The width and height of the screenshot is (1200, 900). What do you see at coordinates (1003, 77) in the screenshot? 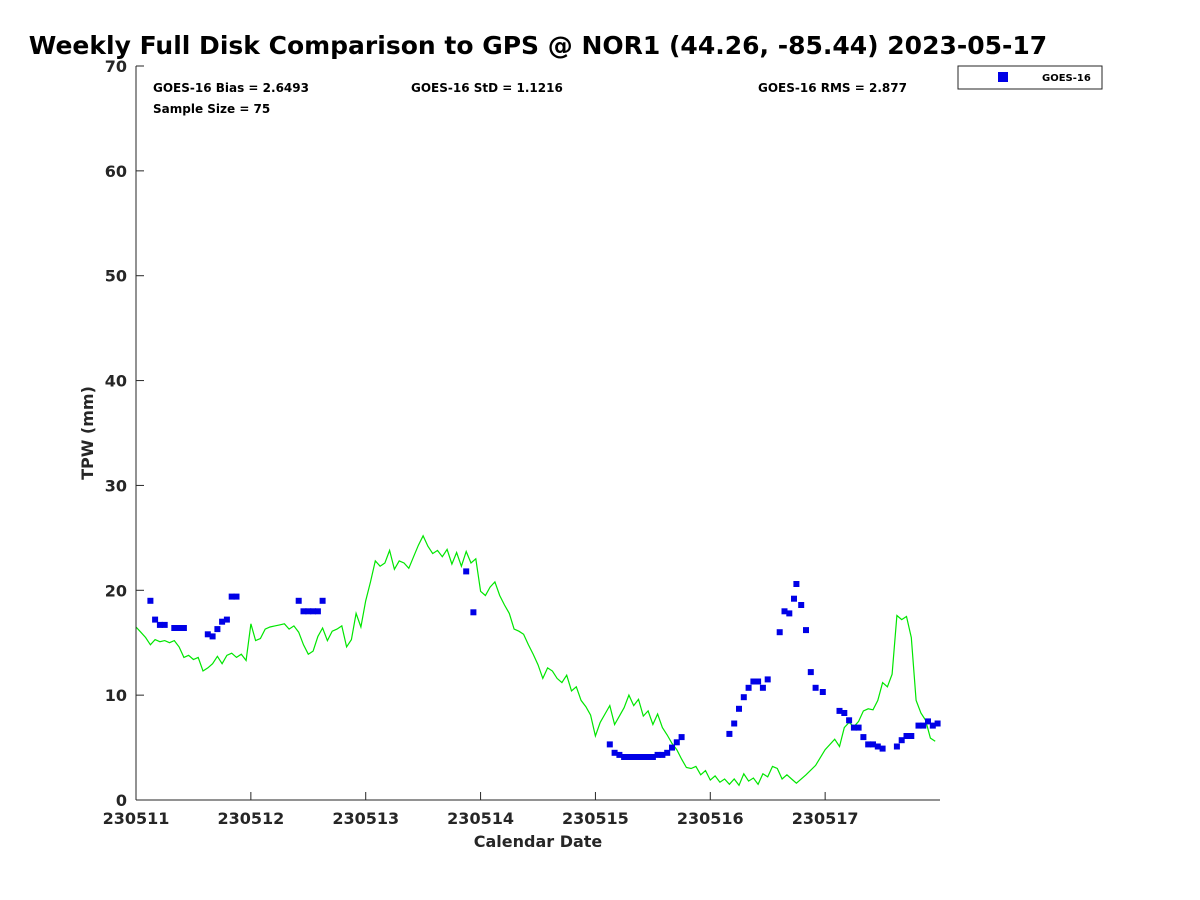
I see `legend-marker` at bounding box center [1003, 77].